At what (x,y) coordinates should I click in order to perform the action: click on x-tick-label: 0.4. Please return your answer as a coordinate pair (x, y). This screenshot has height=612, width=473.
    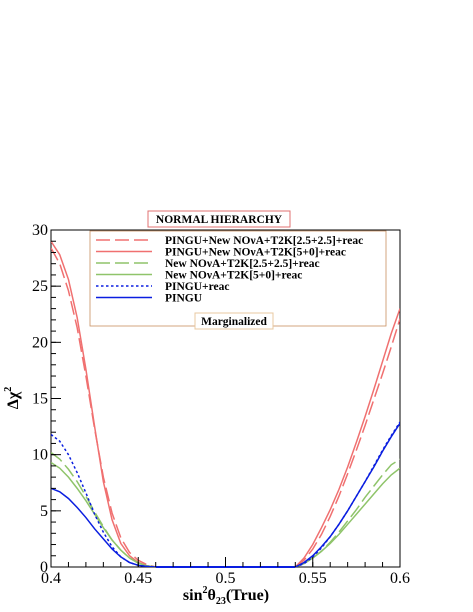
    Looking at the image, I should click on (51, 578).